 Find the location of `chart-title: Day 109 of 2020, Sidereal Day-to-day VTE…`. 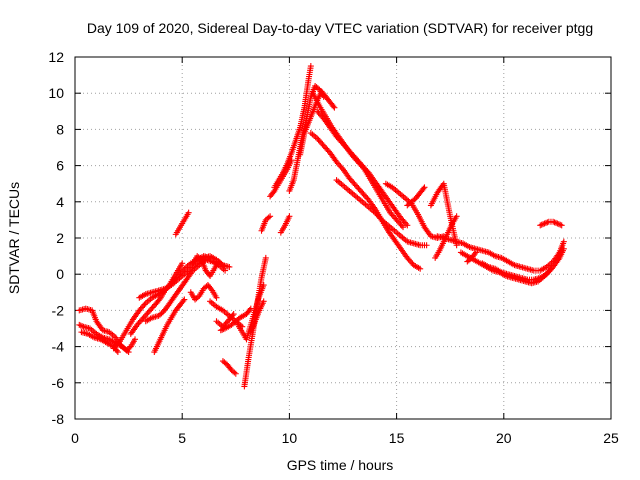

chart-title: Day 109 of 2020, Sidereal Day-to-day VTE… is located at coordinates (340, 28).